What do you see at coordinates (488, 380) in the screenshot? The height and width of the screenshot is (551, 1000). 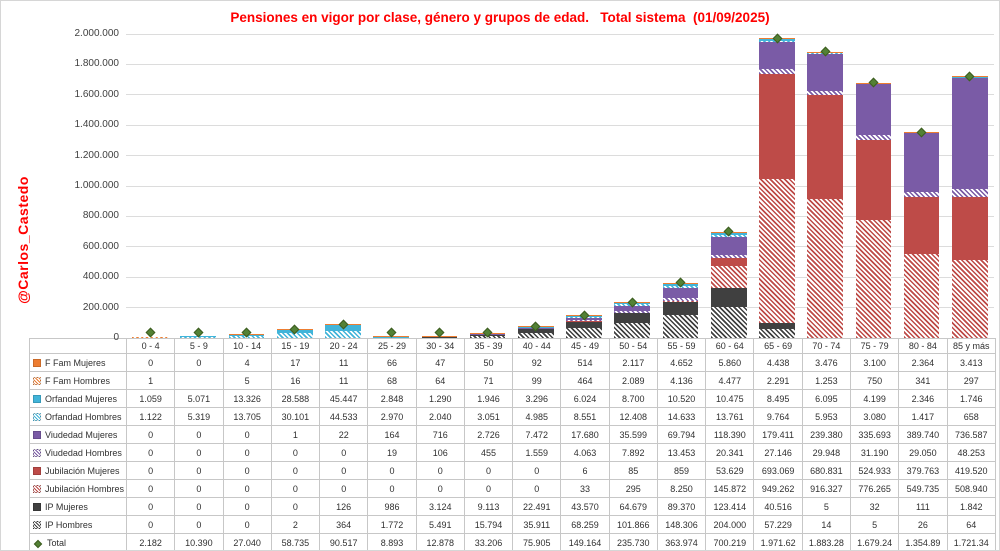 I see `table-cell: 71` at bounding box center [488, 380].